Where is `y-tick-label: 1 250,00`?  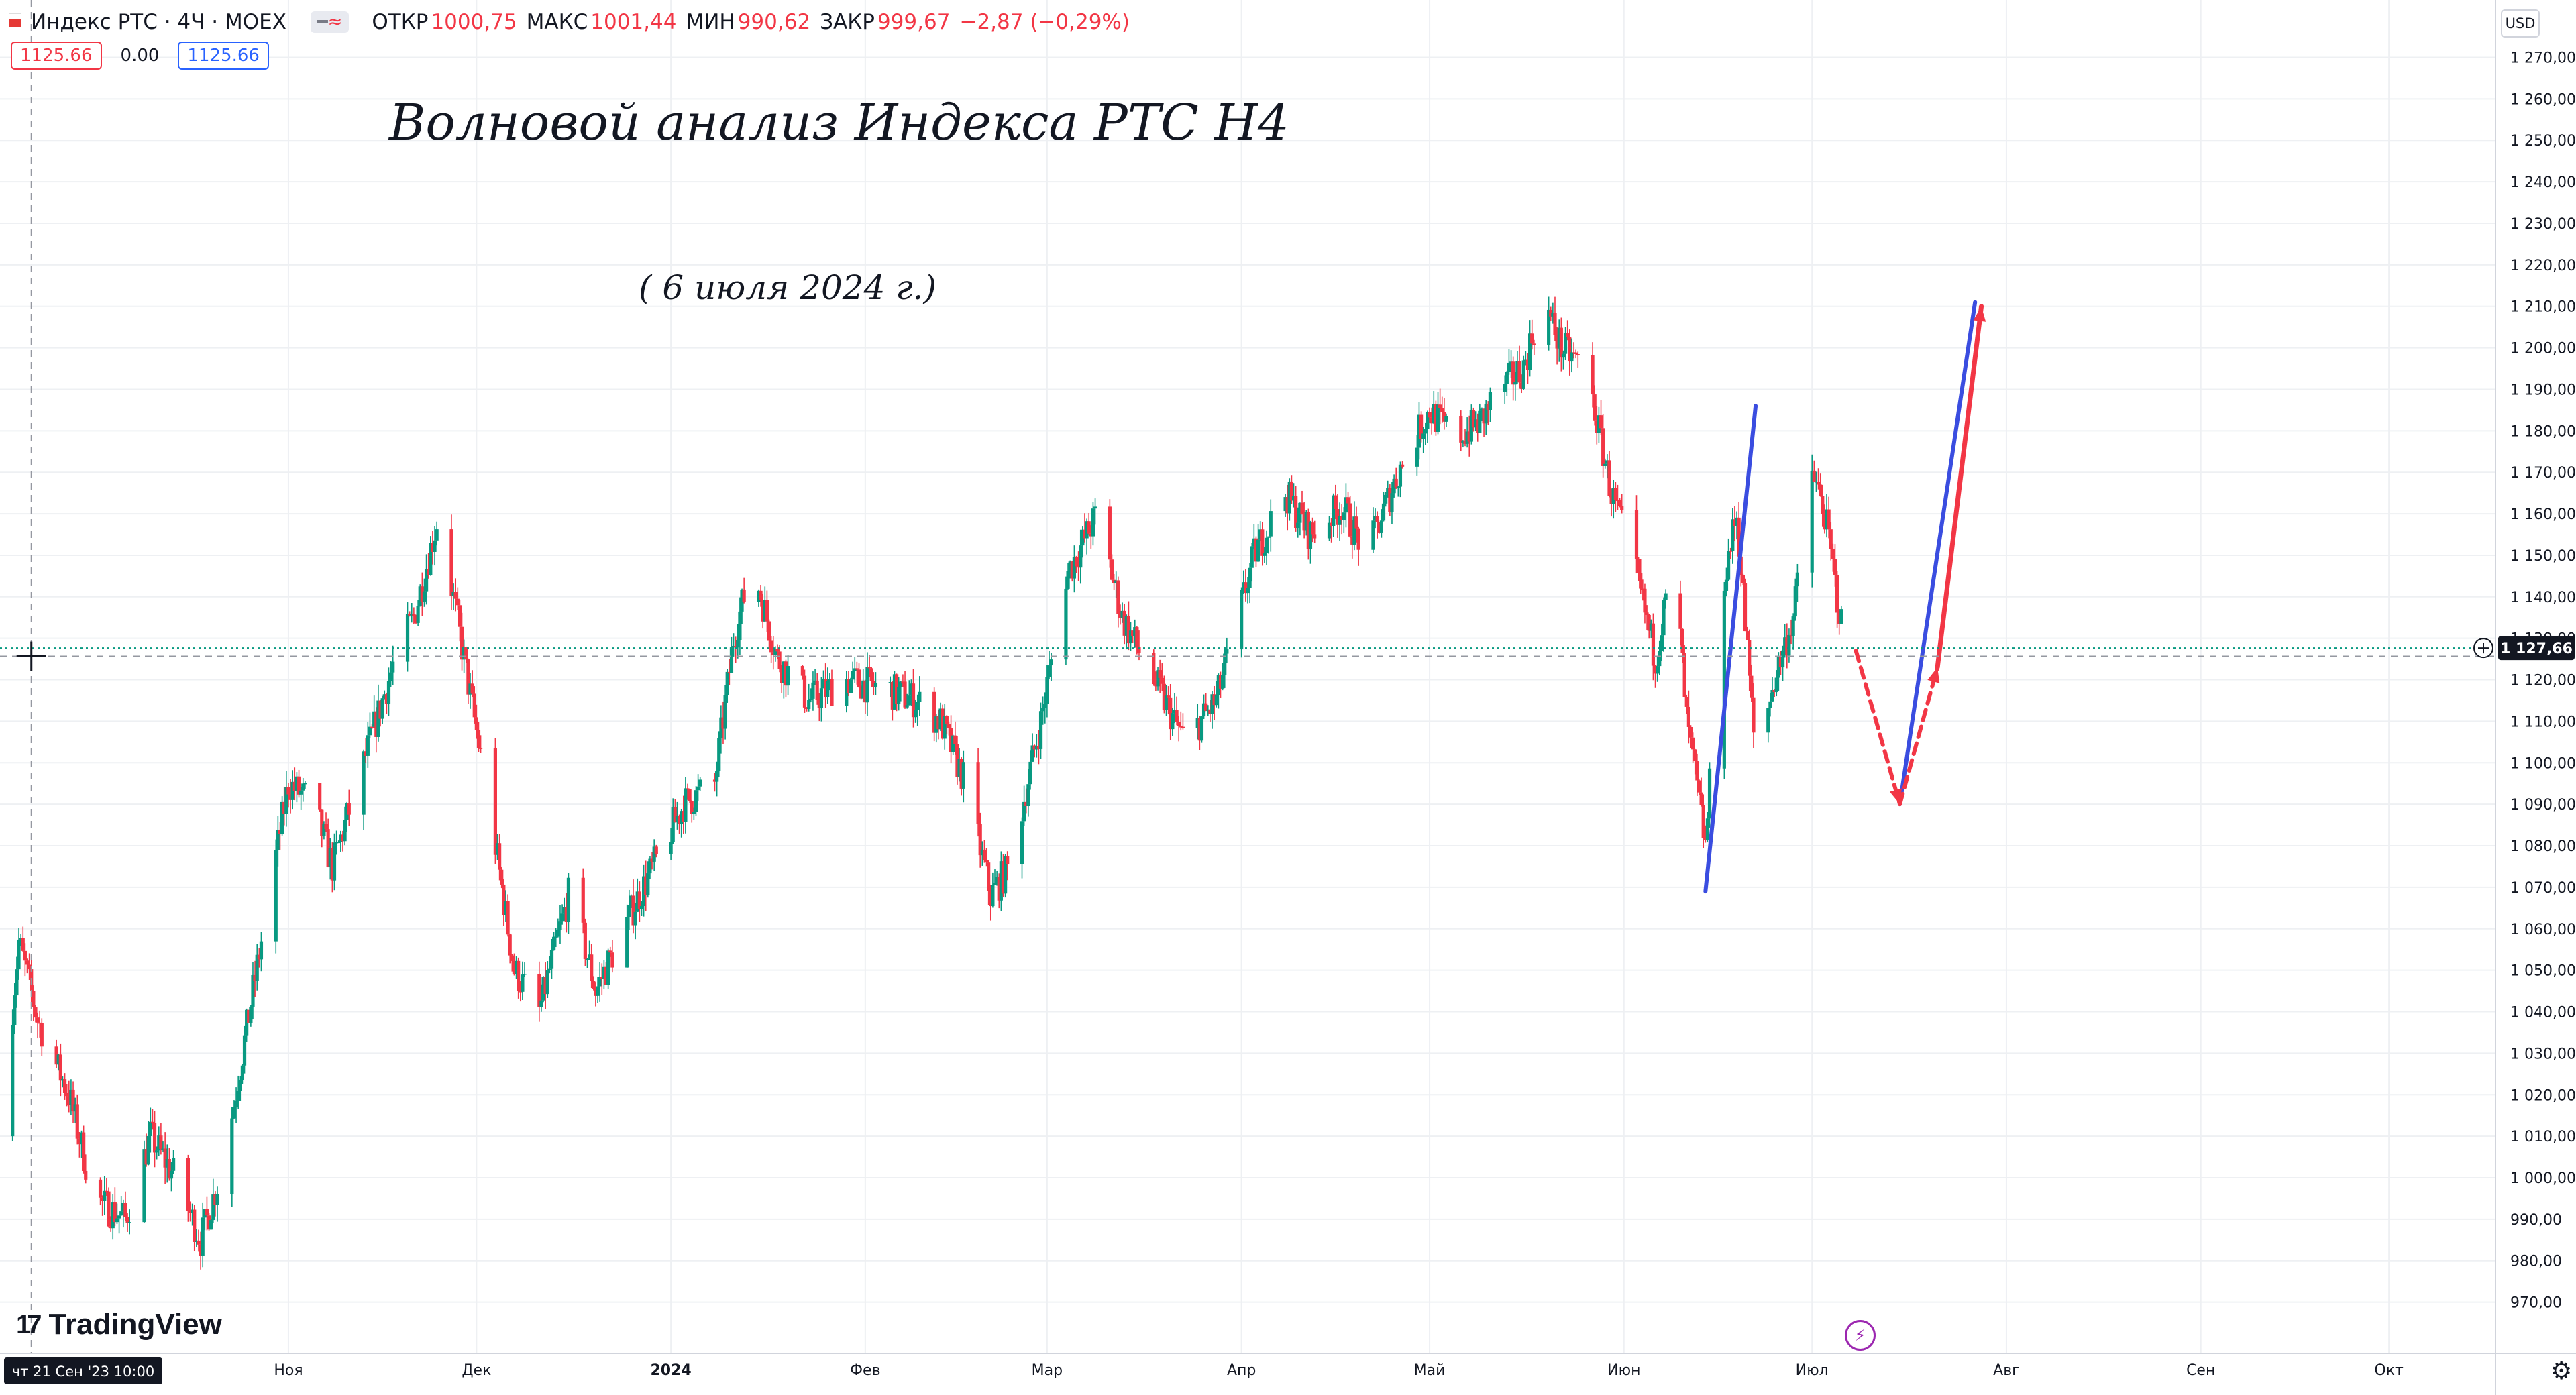 y-tick-label: 1 250,00 is located at coordinates (2543, 141).